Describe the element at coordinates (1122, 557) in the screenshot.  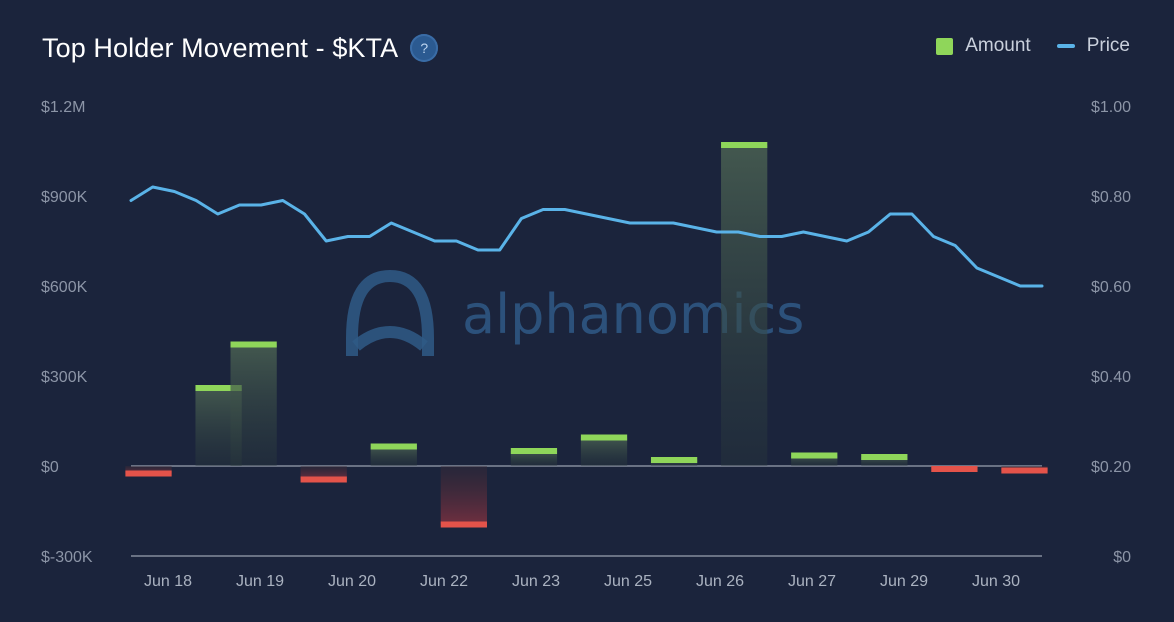
I see `y-right-tick-label: $0` at that location.